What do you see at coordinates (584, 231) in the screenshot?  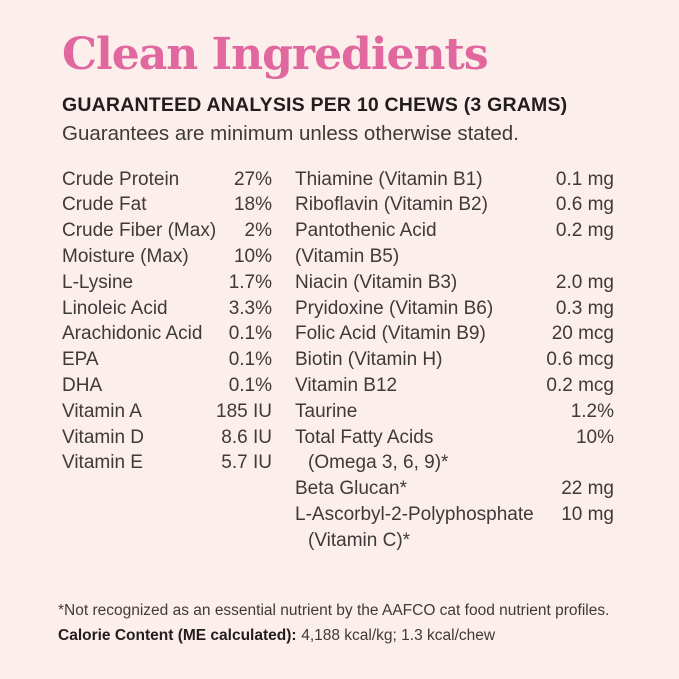 I see `nutrient-value: 0.2 mg` at bounding box center [584, 231].